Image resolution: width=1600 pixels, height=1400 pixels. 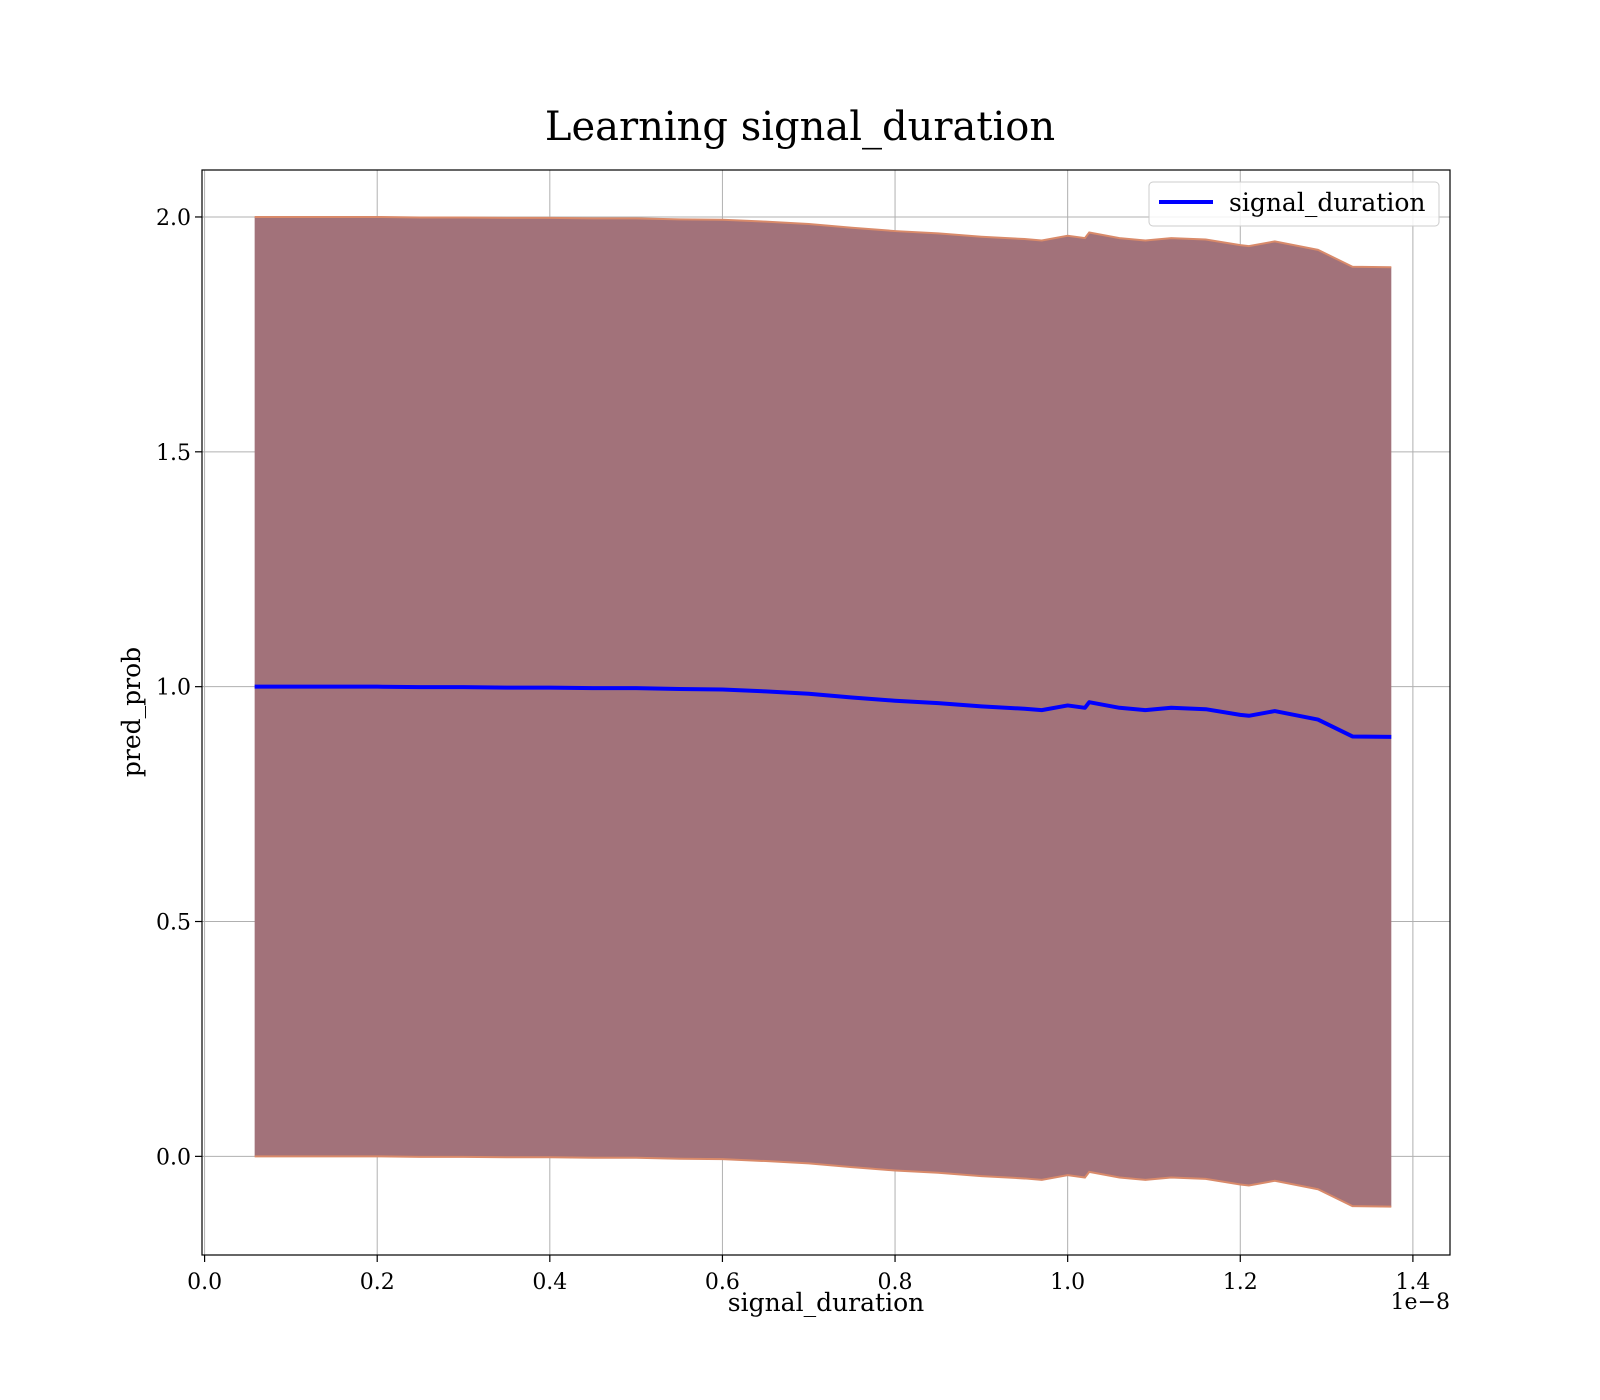 I want to click on y-axis-label: pred_prob, so click(x=131, y=712).